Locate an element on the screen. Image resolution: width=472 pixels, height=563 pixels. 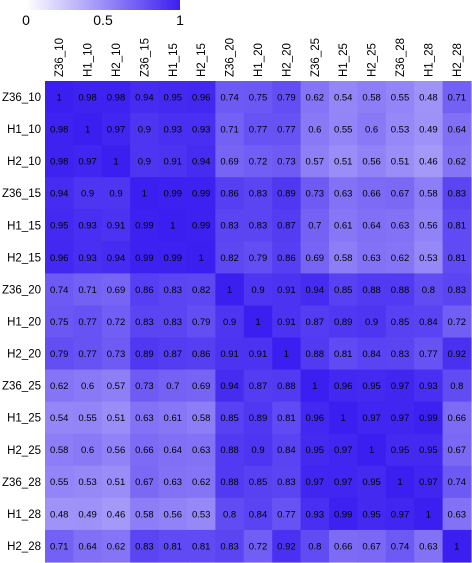
column-label: H1_20 is located at coordinates (259, 60).